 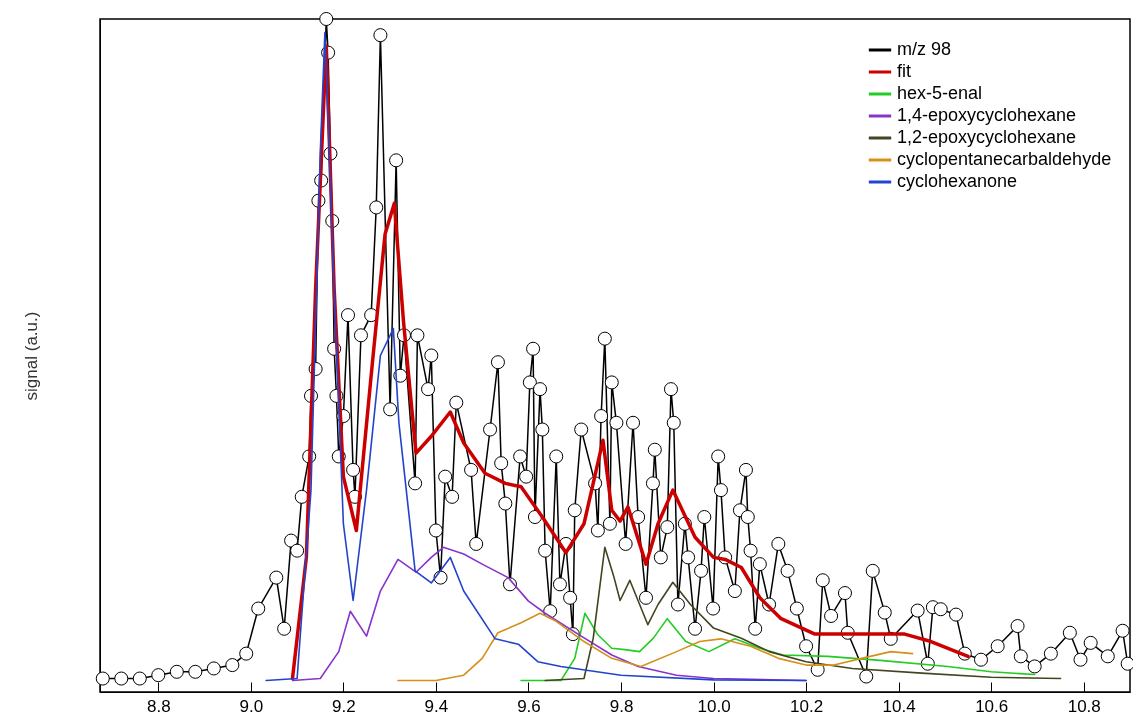 I want to click on x-tick-label: 8.8, so click(x=158, y=705).